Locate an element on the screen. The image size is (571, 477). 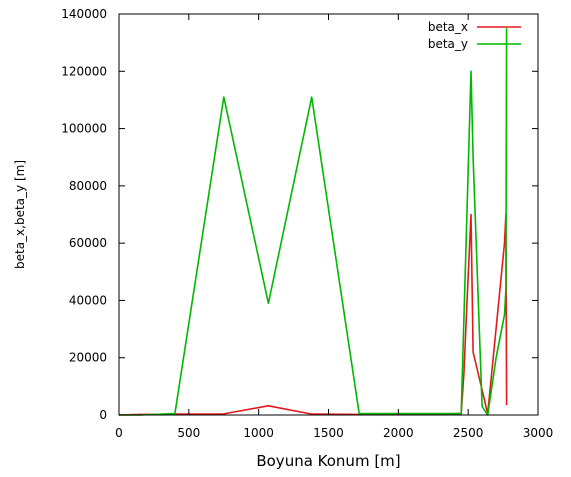
legend-label: beta_y is located at coordinates (448, 44).